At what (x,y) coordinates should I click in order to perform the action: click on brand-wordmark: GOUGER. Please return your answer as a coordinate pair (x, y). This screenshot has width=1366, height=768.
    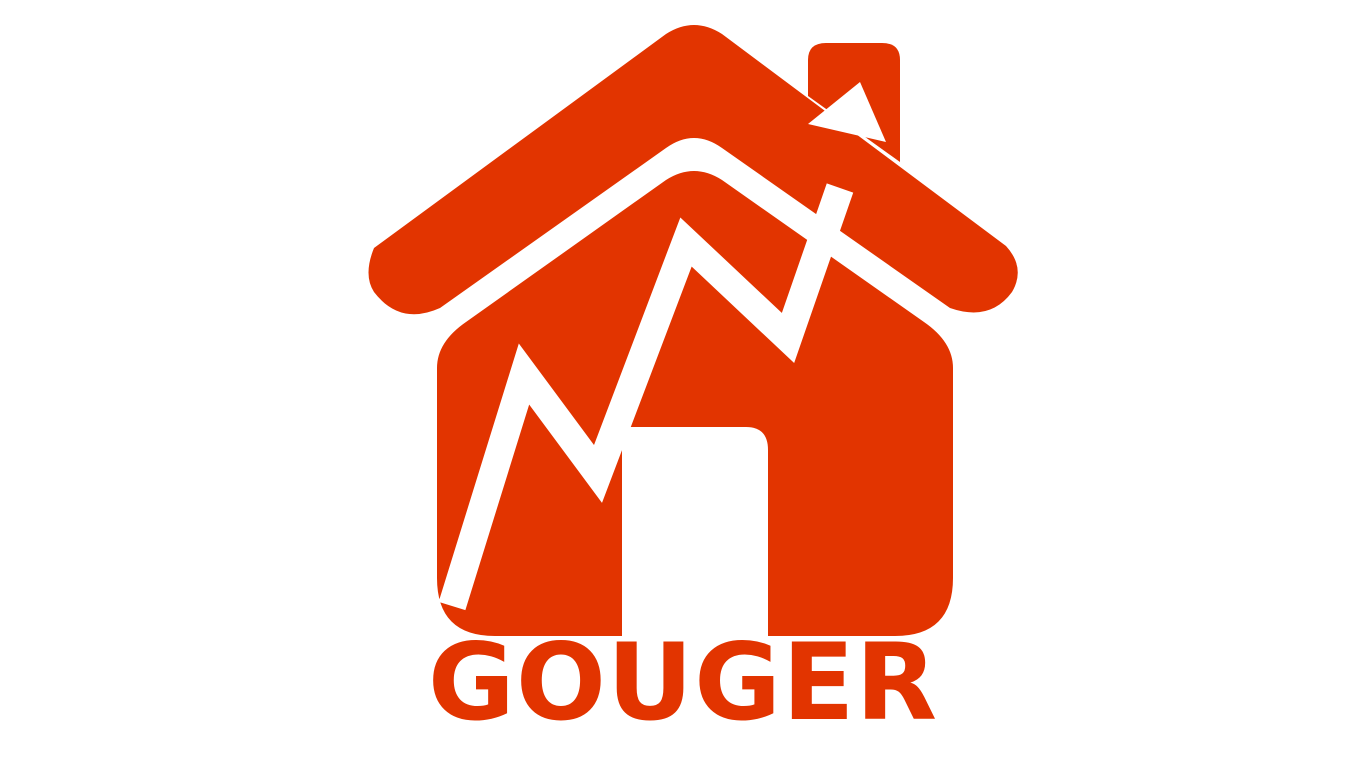
    Looking at the image, I should click on (683, 682).